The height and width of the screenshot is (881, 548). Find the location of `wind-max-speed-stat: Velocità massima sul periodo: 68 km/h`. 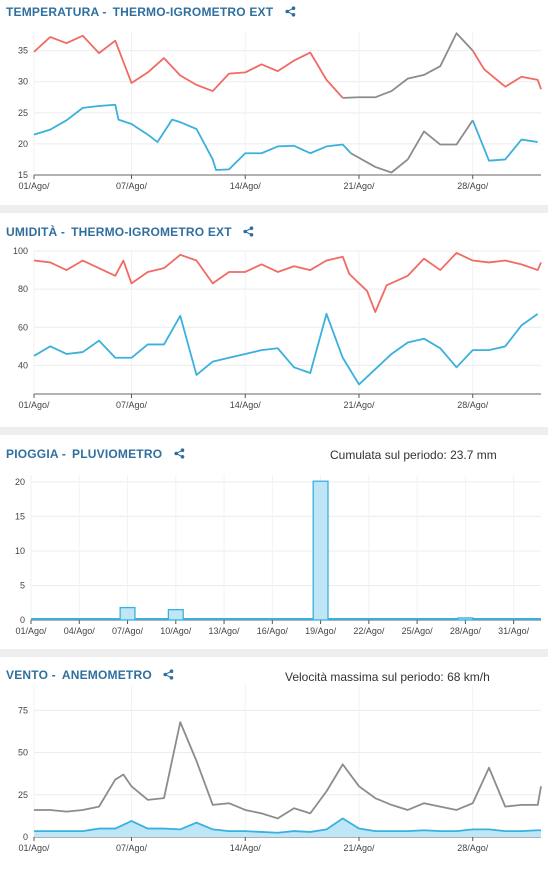

wind-max-speed-stat: Velocità massima sul periodo: 68 km/h is located at coordinates (387, 677).